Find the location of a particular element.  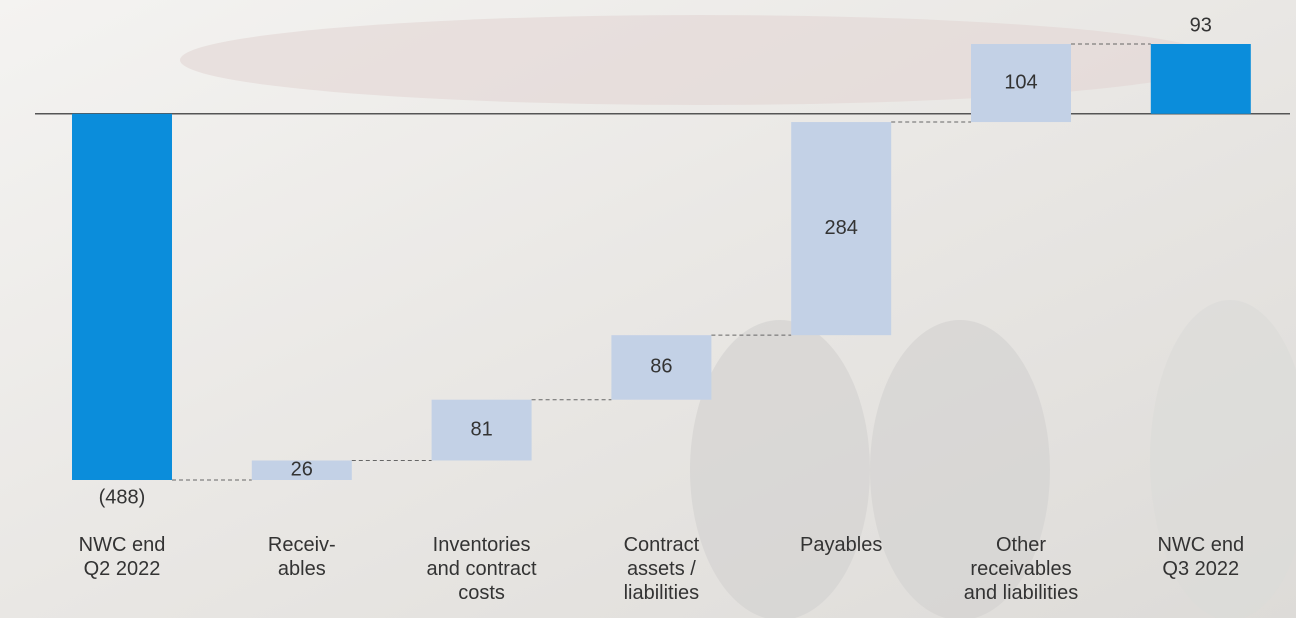

x-tick-label: Contract assets / liabilities is located at coordinates (662, 569).